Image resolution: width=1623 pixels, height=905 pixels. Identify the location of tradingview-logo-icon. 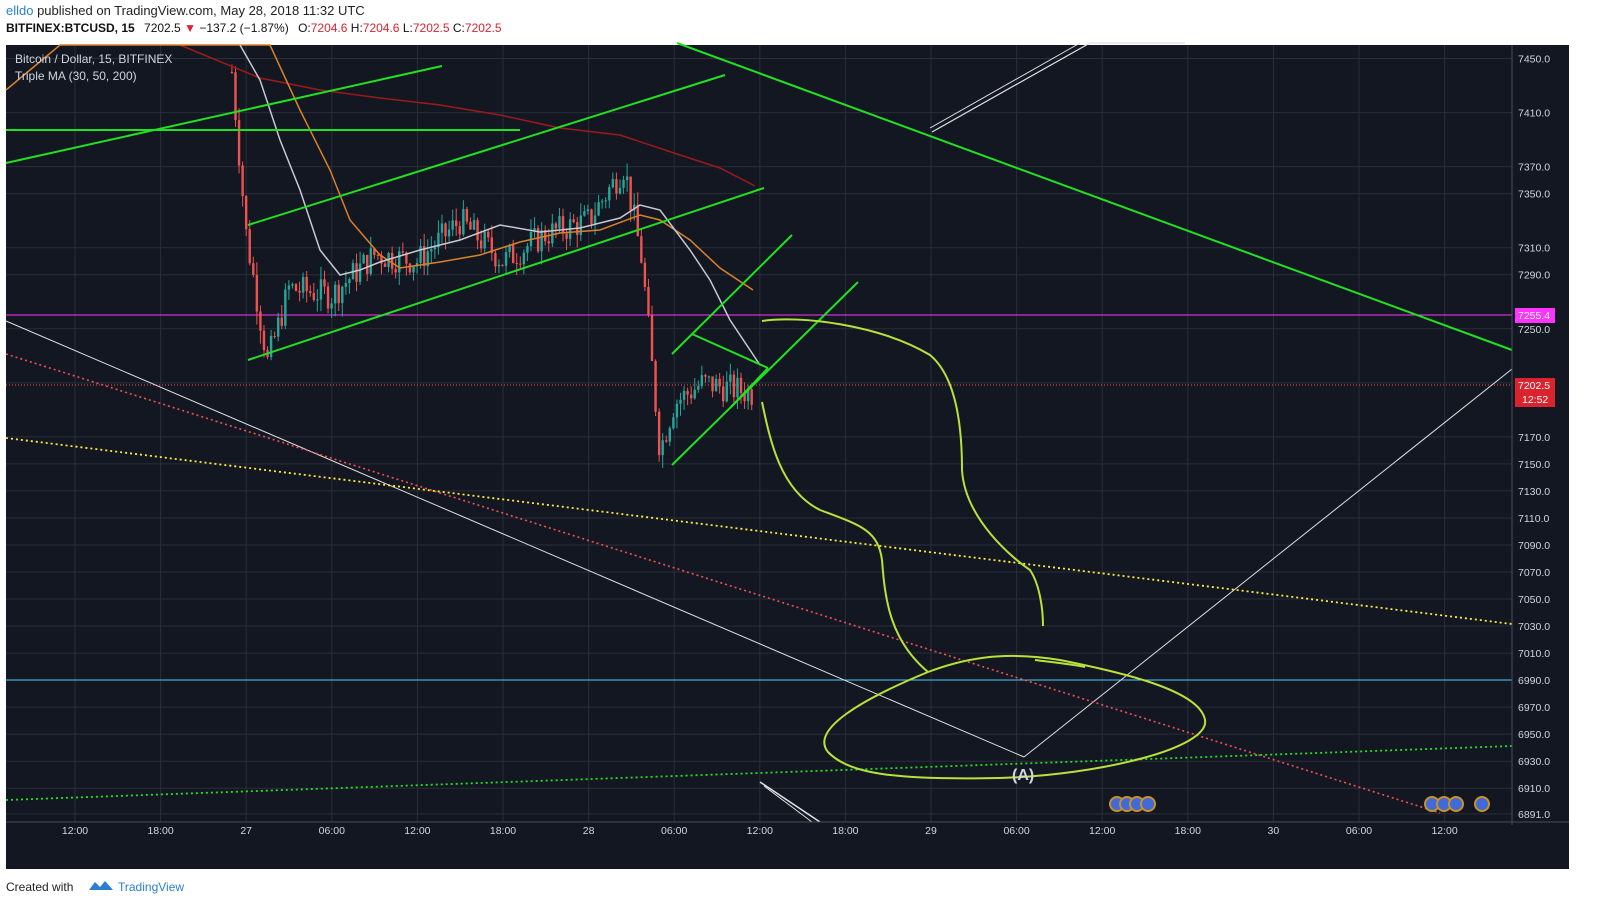
(101, 886).